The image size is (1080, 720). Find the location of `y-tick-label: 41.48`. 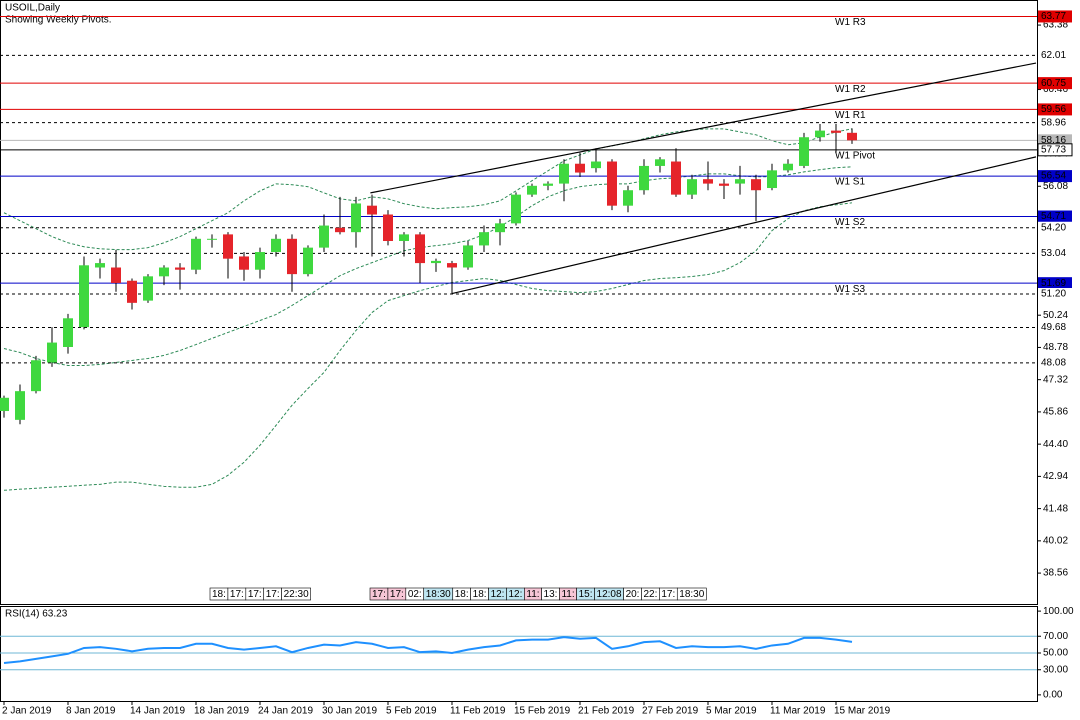

y-tick-label: 41.48 is located at coordinates (1055, 508).